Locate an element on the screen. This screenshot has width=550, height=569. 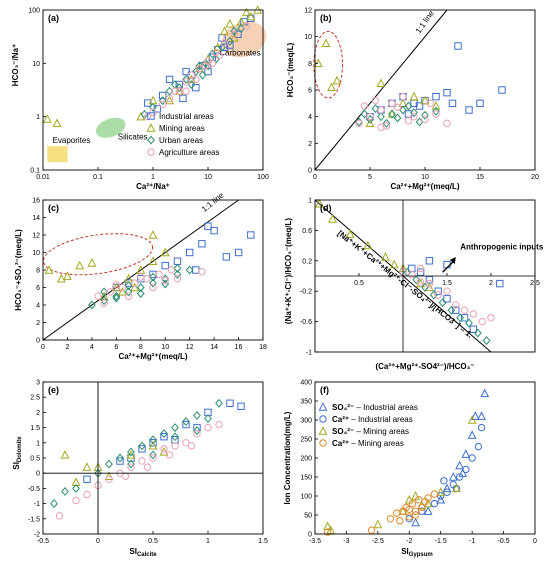
x-tick-label: 18 is located at coordinates (263, 347).